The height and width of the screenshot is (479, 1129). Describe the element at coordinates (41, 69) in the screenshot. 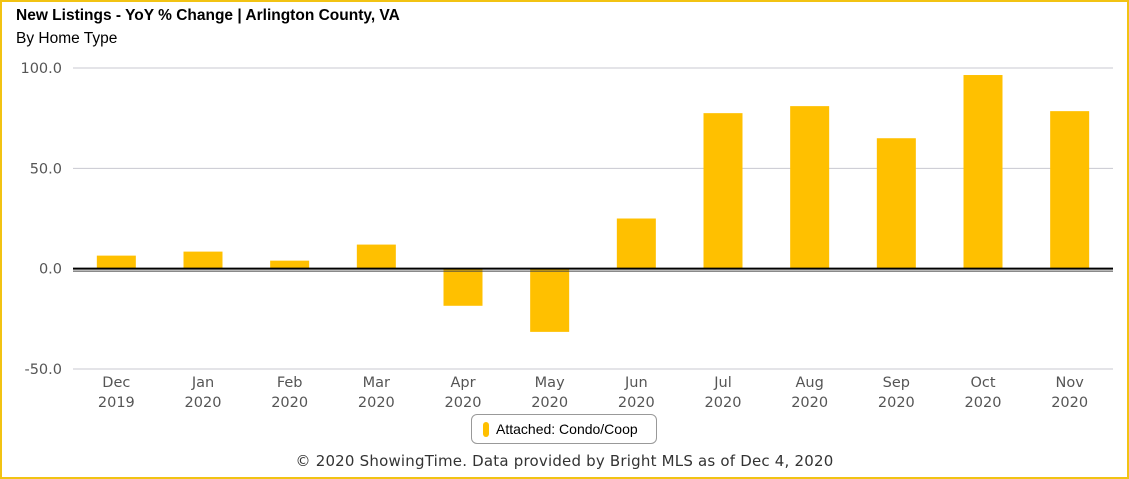

I see `y-tick-label: 100.0` at that location.